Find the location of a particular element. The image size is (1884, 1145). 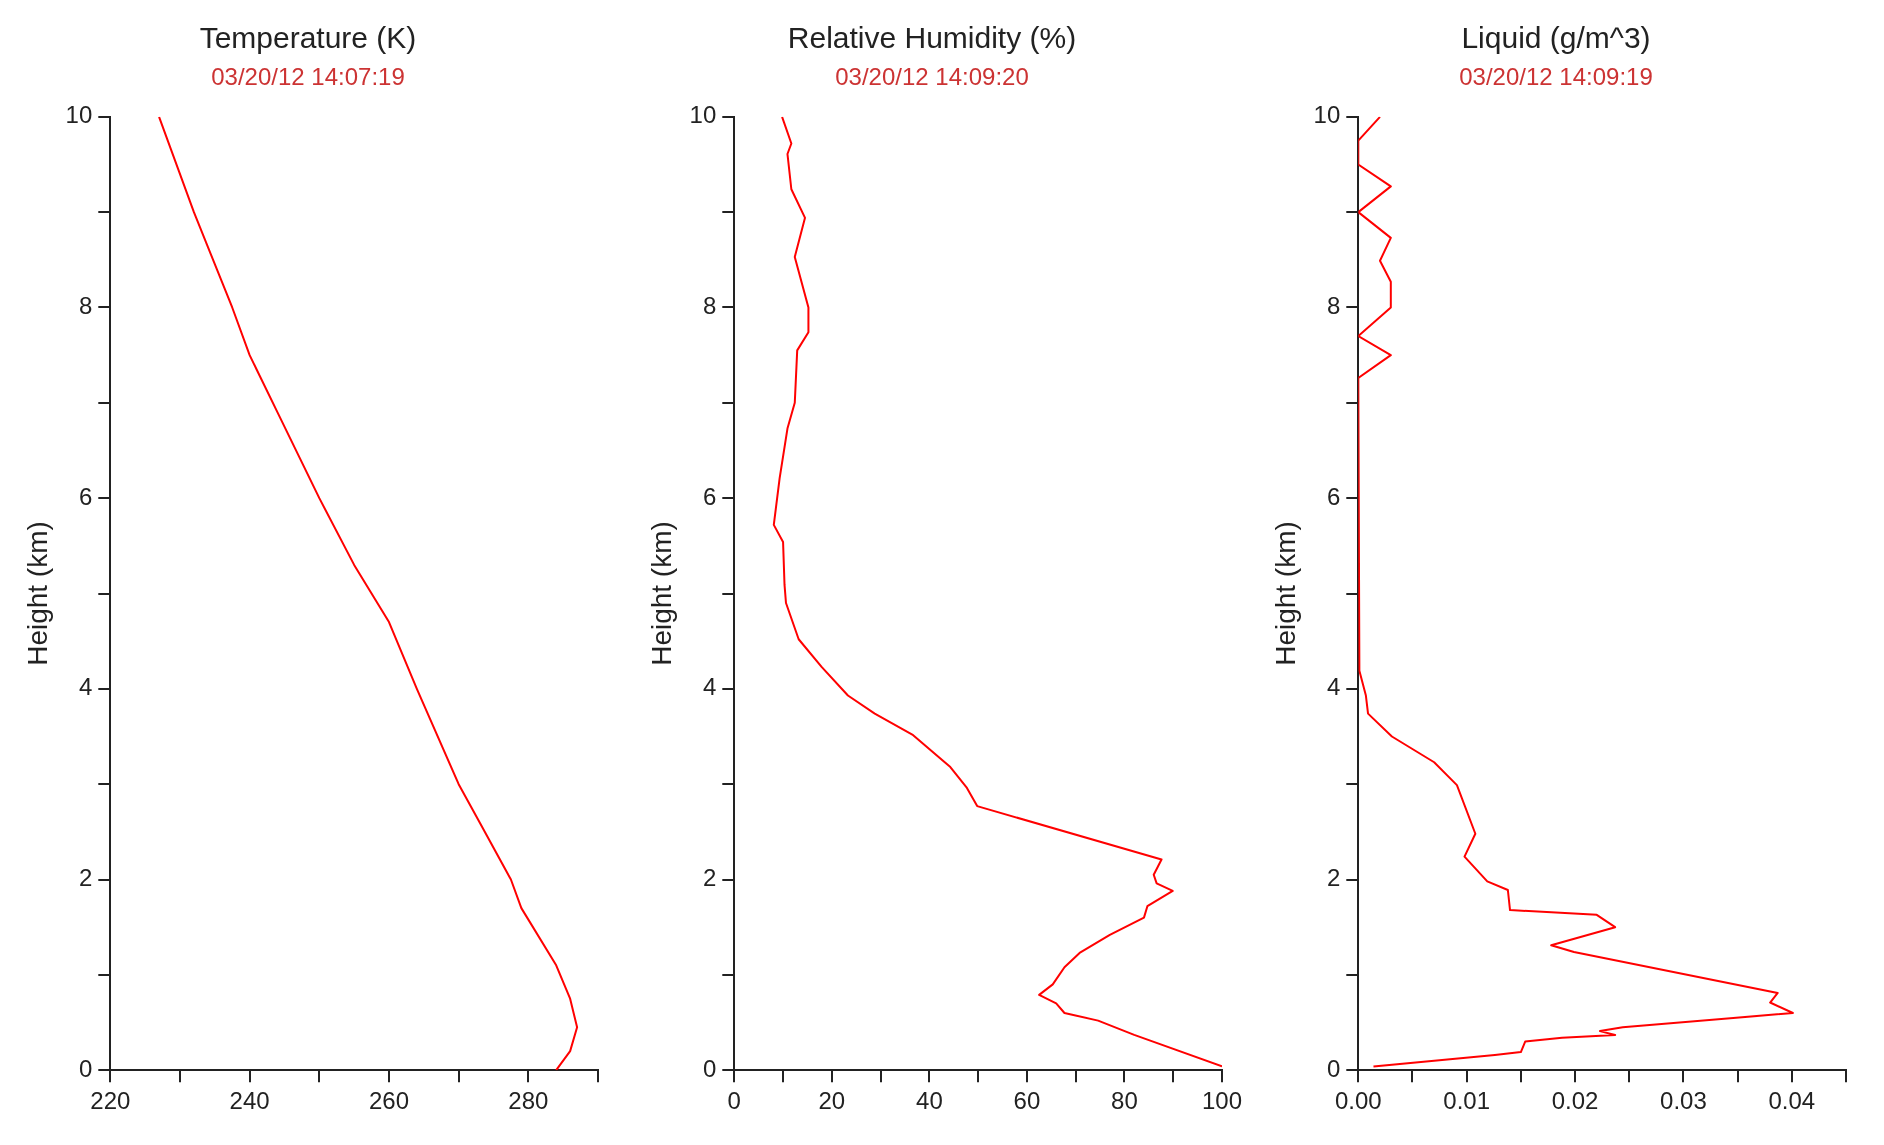

x-tick-label: 40 is located at coordinates (929, 1101).